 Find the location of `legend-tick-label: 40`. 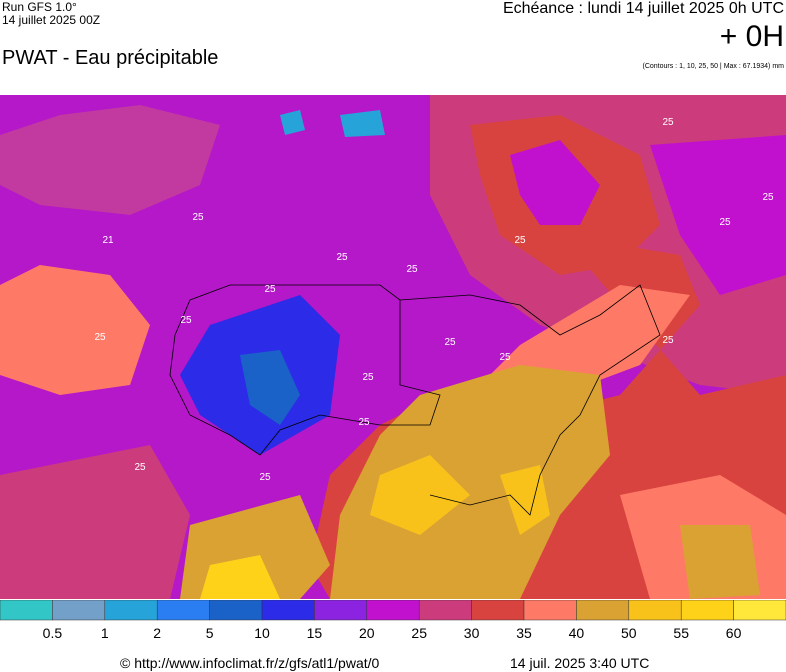

legend-tick-label: 40 is located at coordinates (577, 632).